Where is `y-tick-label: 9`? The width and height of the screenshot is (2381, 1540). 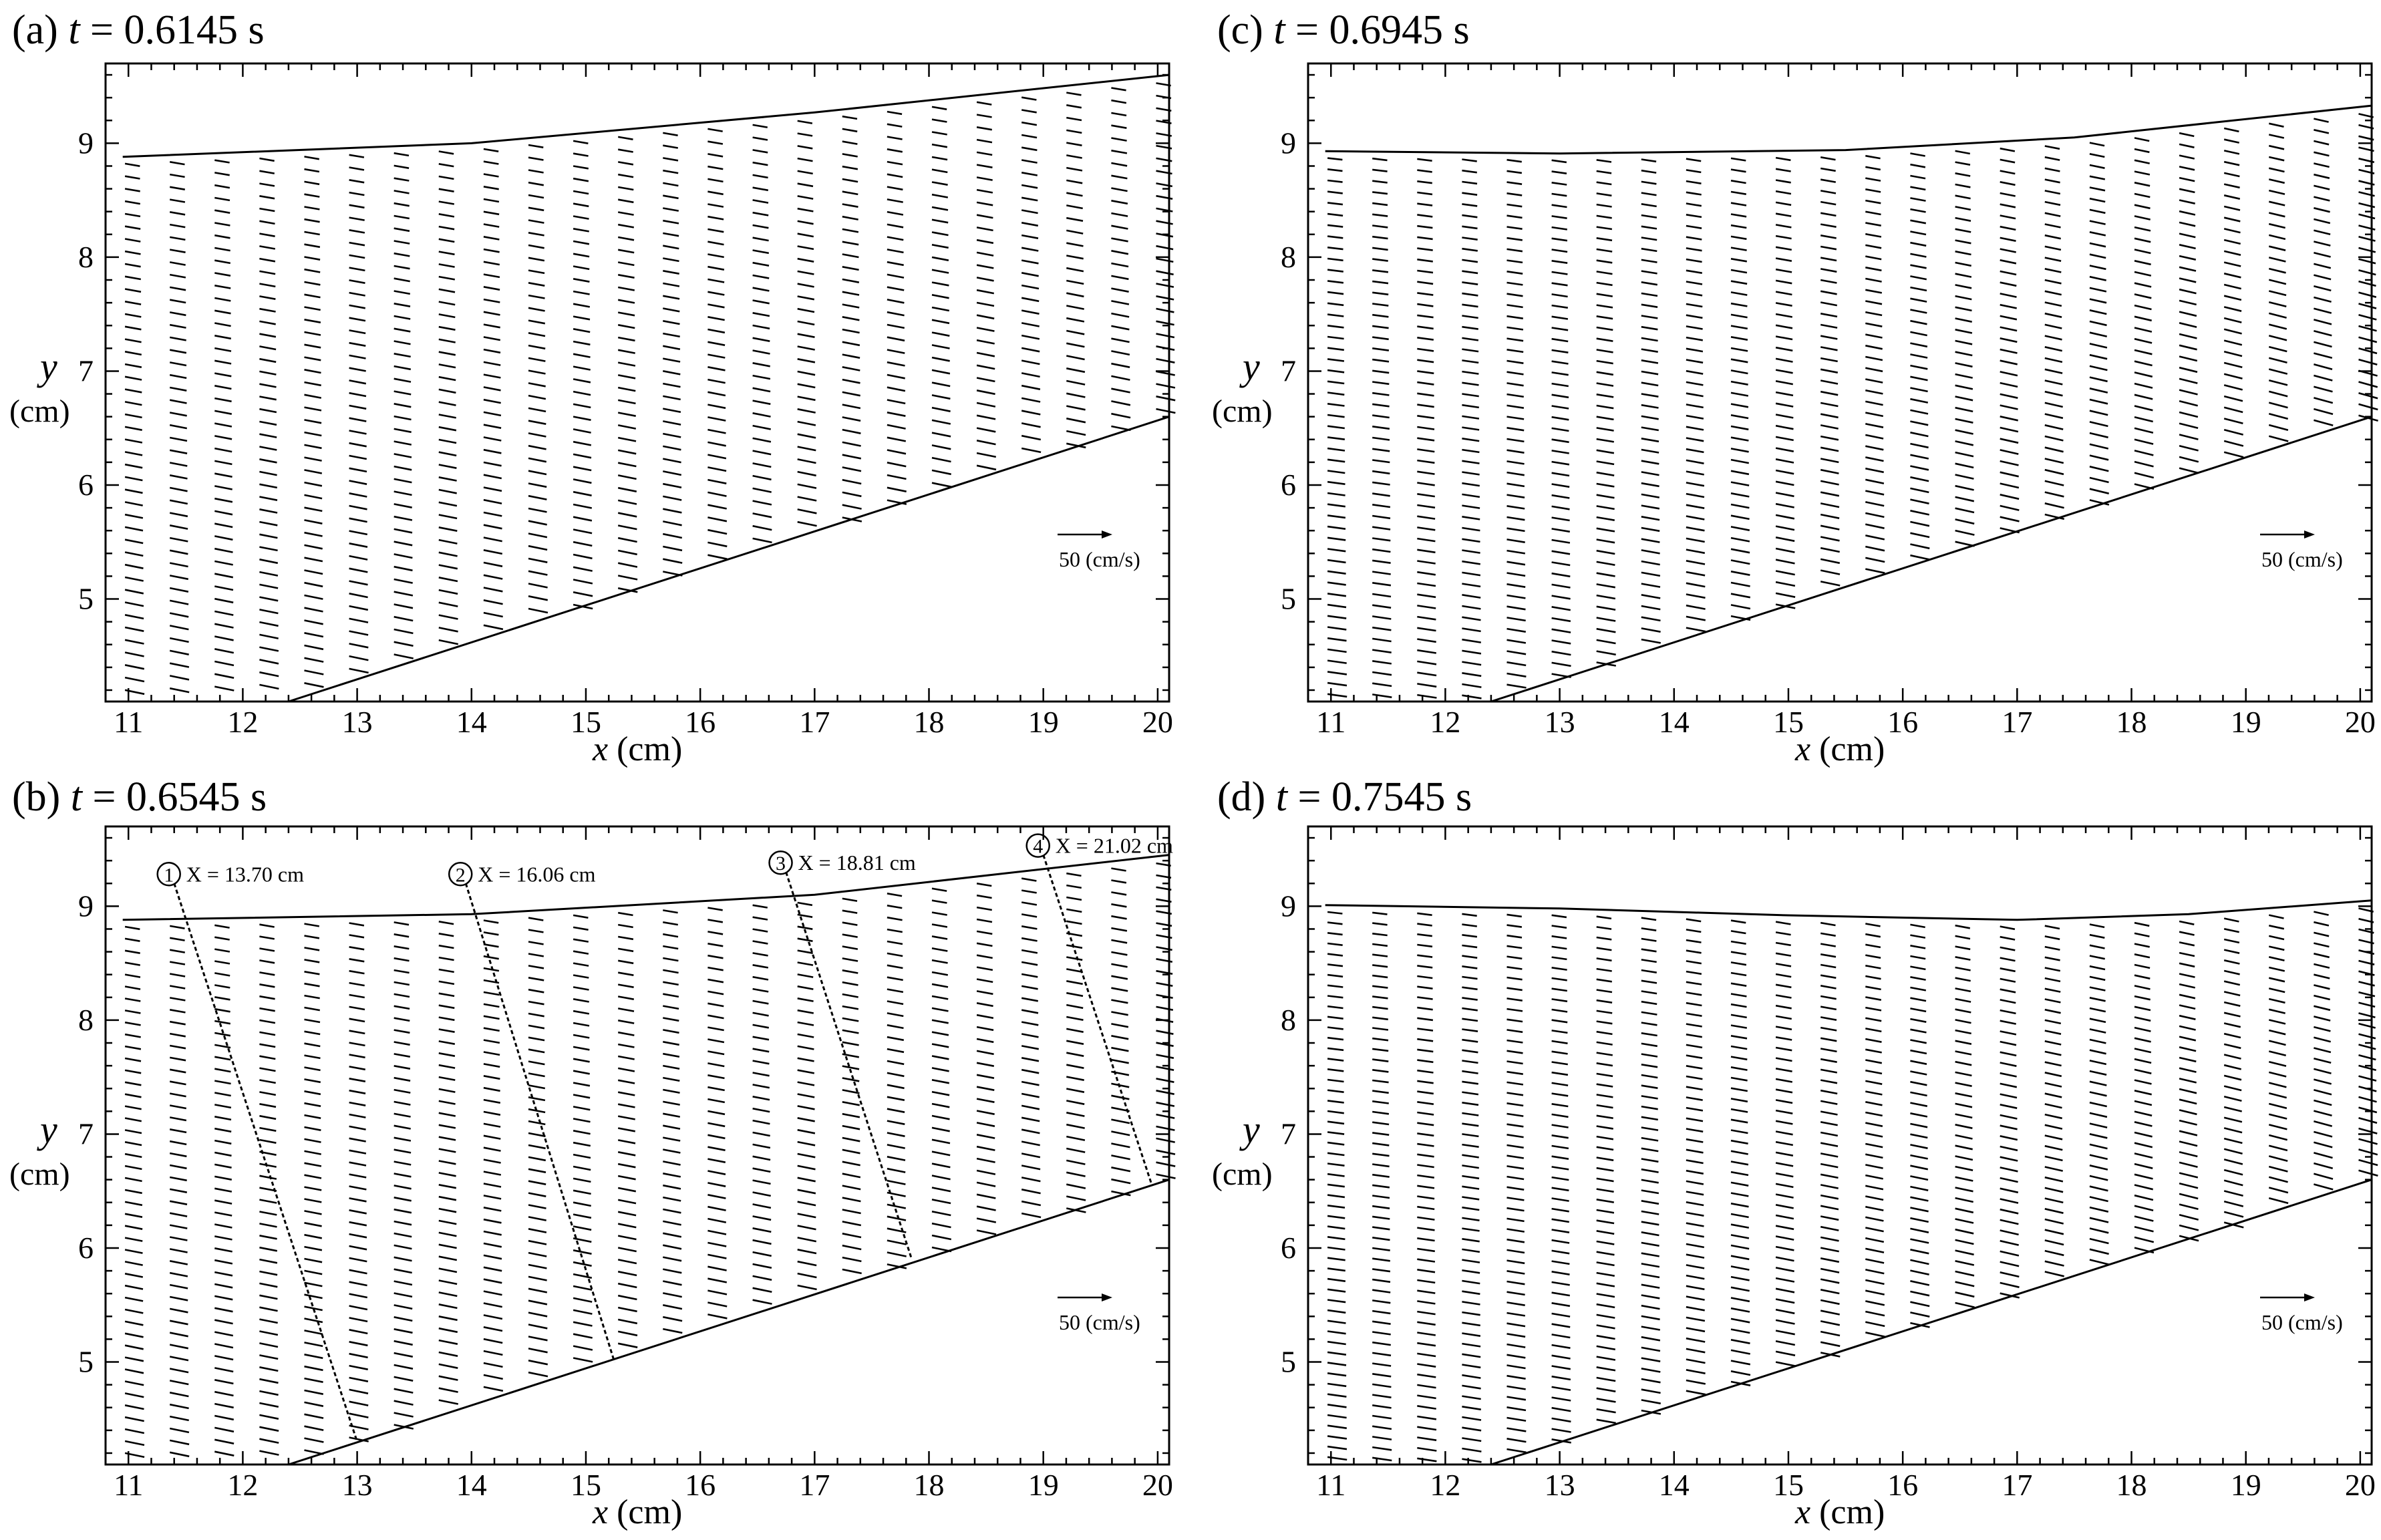
y-tick-label: 9 is located at coordinates (86, 906).